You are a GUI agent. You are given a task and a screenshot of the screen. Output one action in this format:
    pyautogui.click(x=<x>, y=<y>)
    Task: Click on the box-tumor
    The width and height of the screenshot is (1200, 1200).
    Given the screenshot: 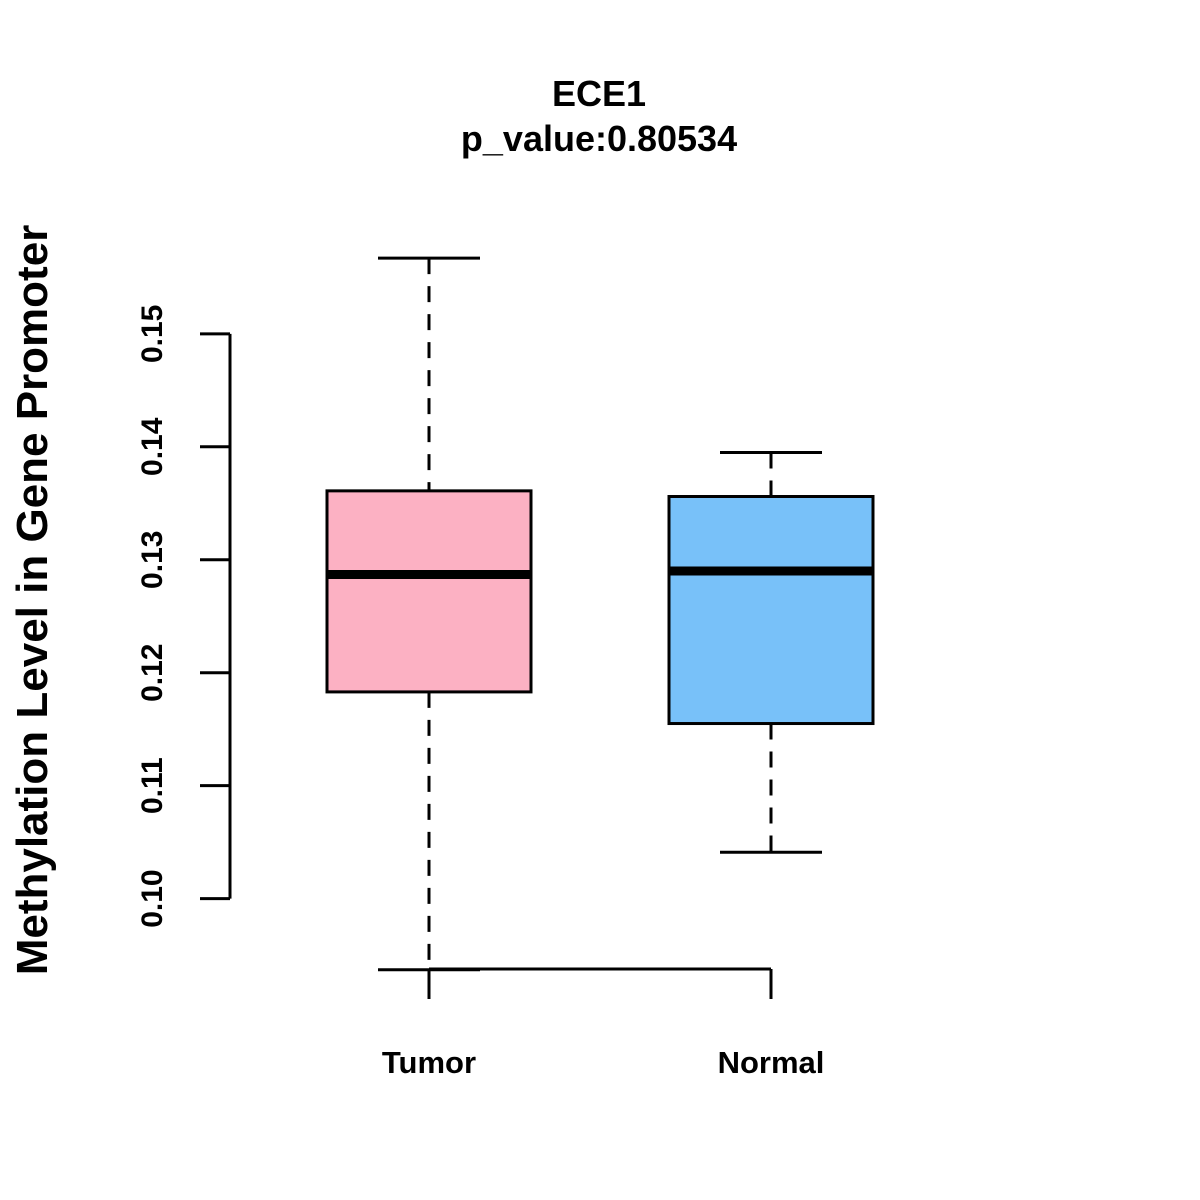 What is the action you would take?
    pyautogui.click(x=429, y=614)
    